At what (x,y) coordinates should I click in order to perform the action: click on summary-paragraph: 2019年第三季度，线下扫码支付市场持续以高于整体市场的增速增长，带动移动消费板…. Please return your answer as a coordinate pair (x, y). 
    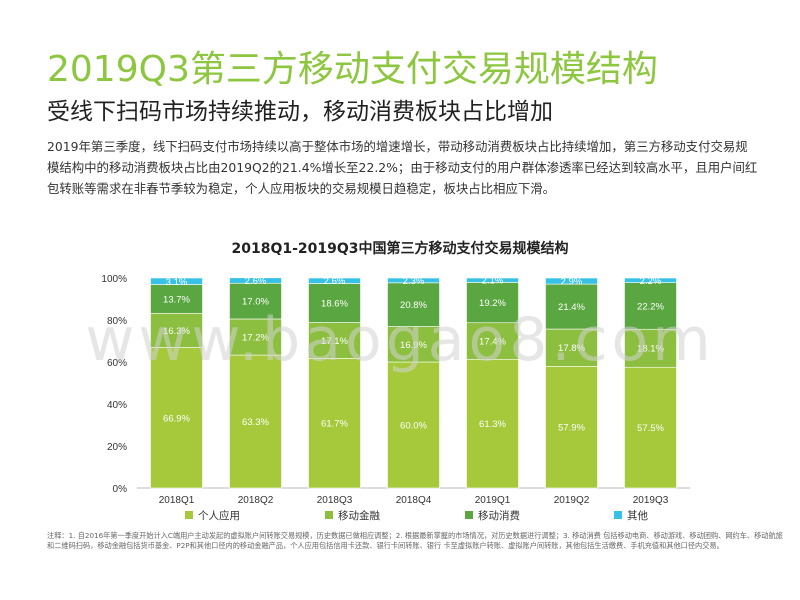
    Looking at the image, I should click on (402, 167).